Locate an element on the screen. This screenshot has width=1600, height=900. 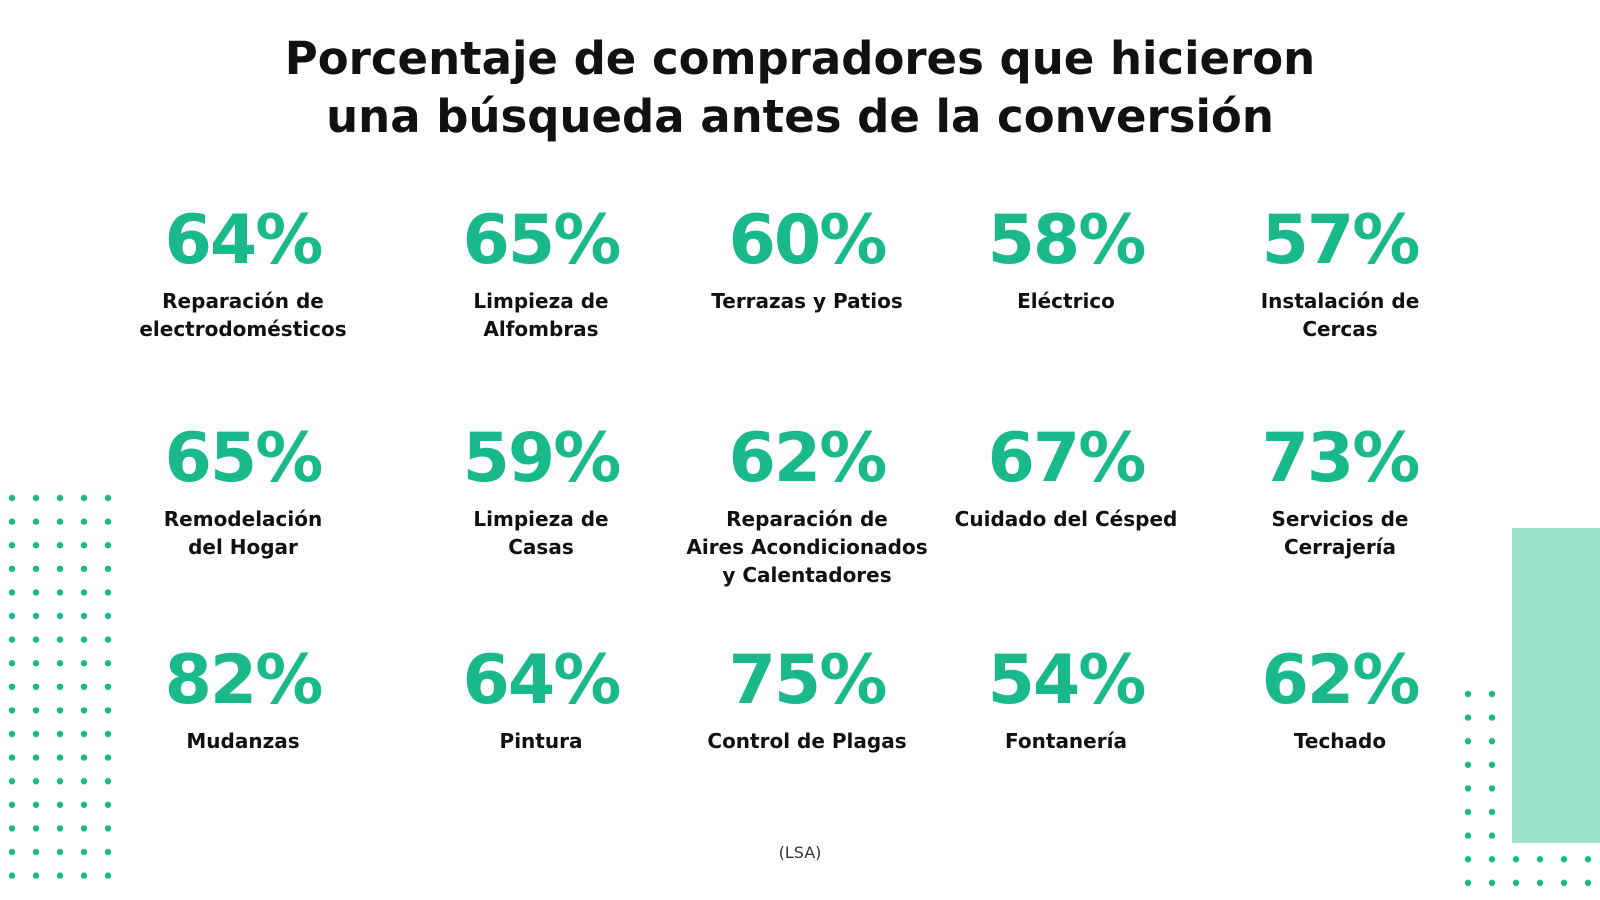
stat-value: 54% is located at coordinates (1067, 680).